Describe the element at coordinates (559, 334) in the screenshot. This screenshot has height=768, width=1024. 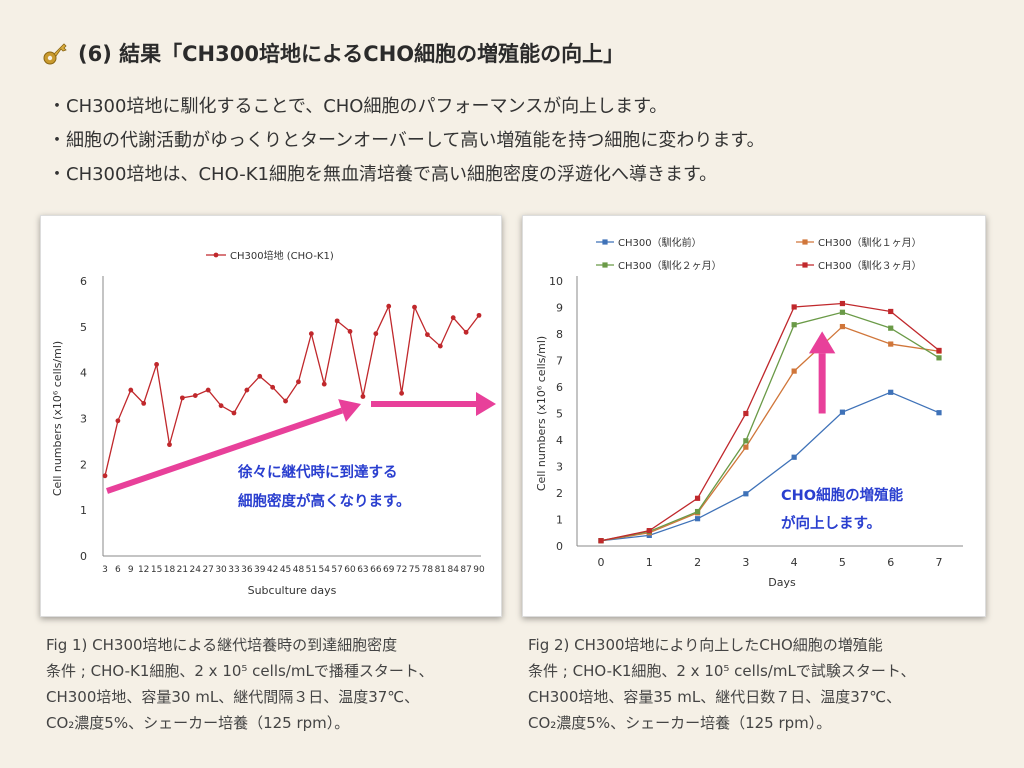
I see `y-tick-label: 8` at that location.